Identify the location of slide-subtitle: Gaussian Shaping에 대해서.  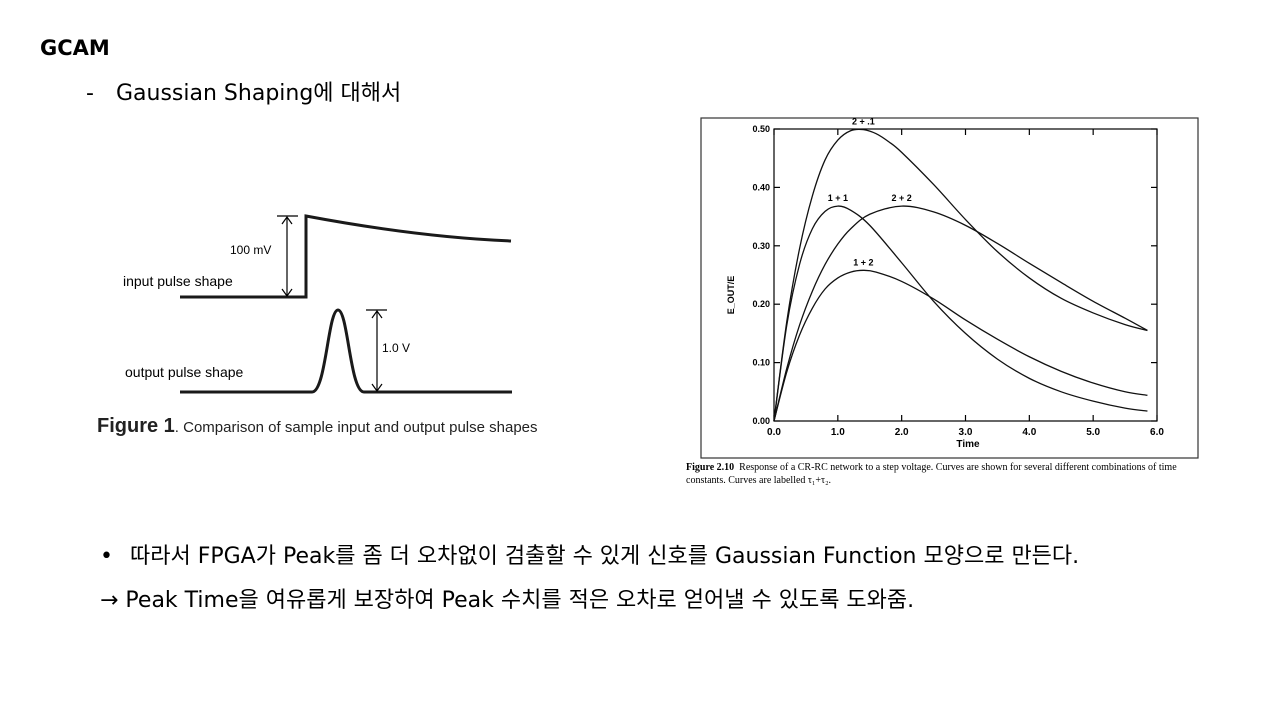
(259, 93).